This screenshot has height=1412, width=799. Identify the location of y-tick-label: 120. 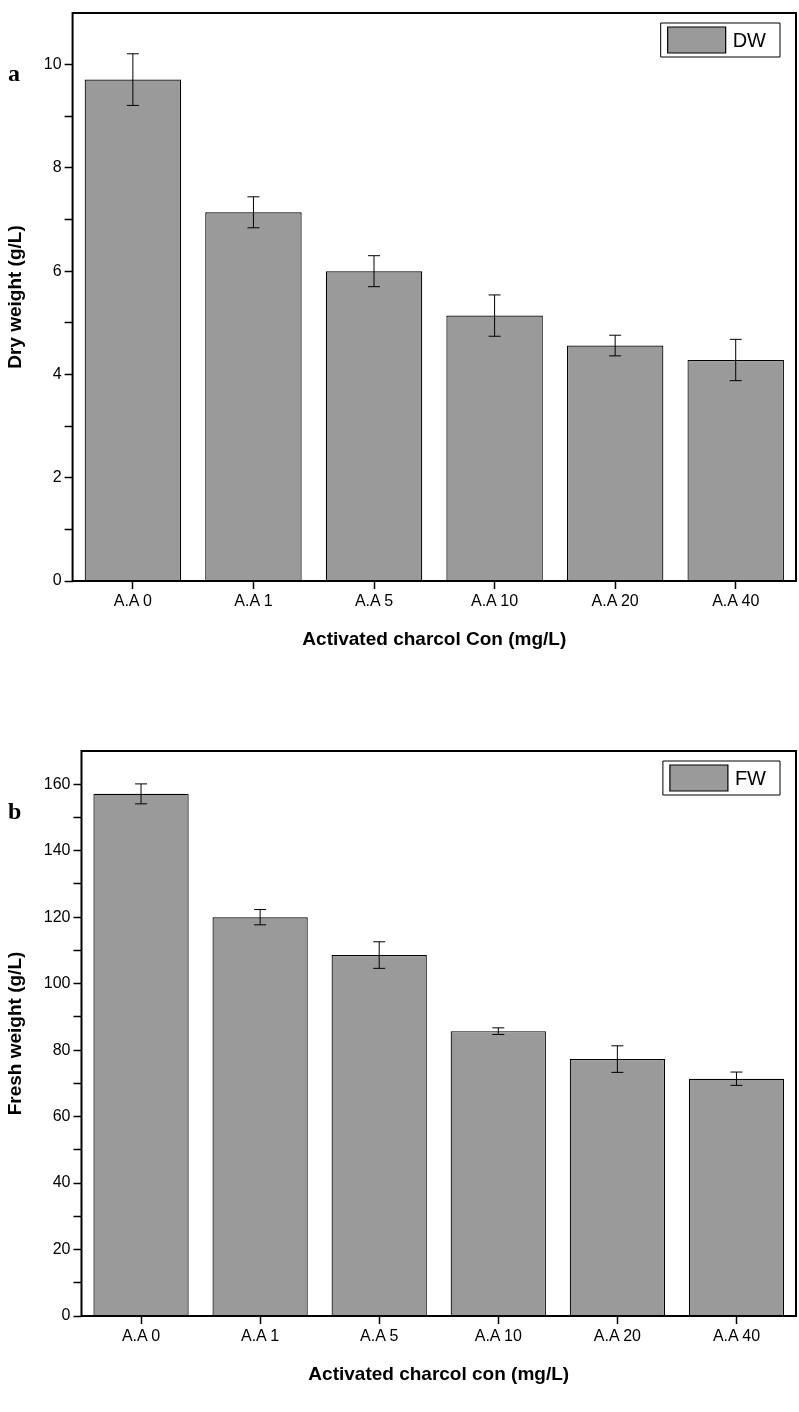
(57, 916).